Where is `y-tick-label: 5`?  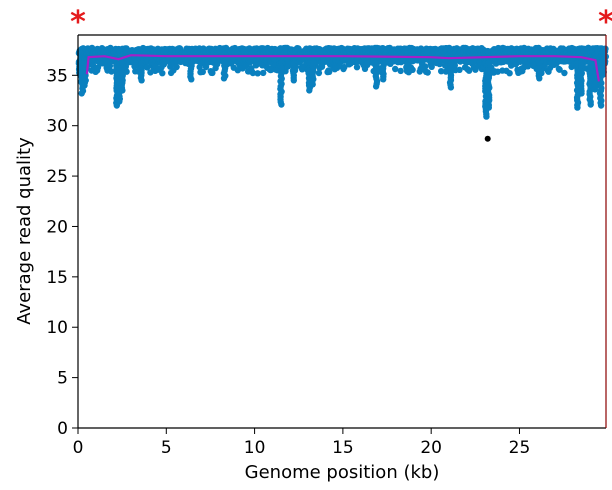
y-tick-label: 5 is located at coordinates (62, 379).